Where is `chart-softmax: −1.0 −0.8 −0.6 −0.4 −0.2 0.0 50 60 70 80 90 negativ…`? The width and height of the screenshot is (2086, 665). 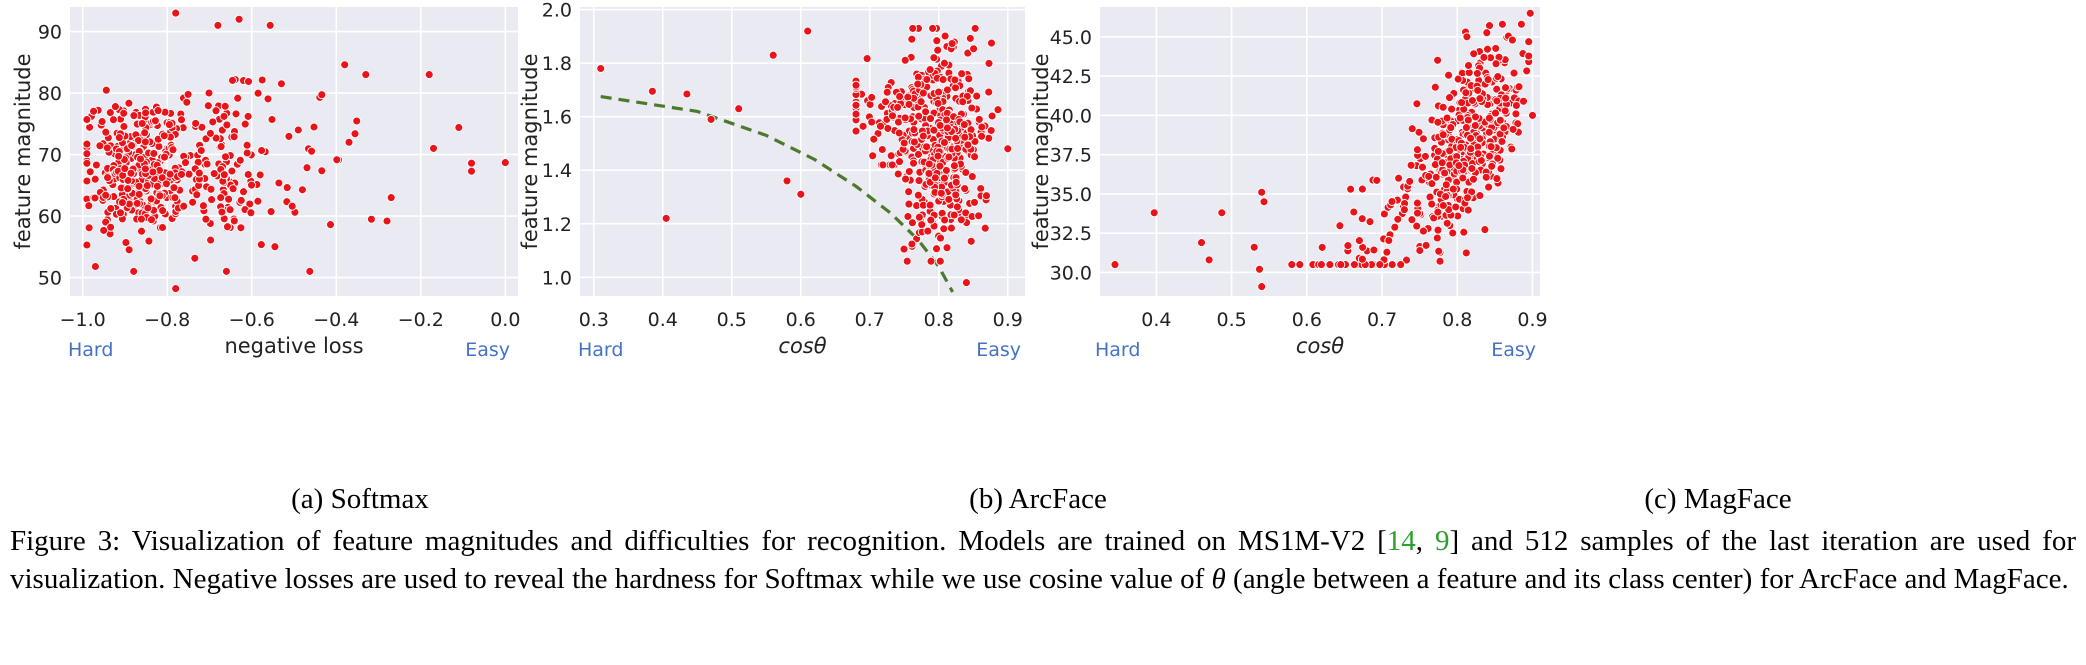
chart-softmax: −1.0 −0.8 −0.6 −0.4 −0.2 0.0 50 60 70 80 90 negativ… is located at coordinates (265, 184).